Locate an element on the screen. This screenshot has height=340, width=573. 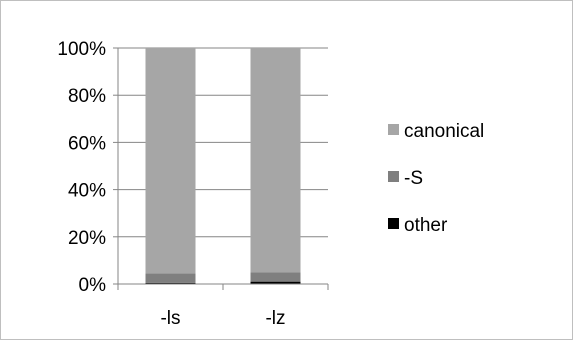
x-tick-label: -lz is located at coordinates (275, 318).